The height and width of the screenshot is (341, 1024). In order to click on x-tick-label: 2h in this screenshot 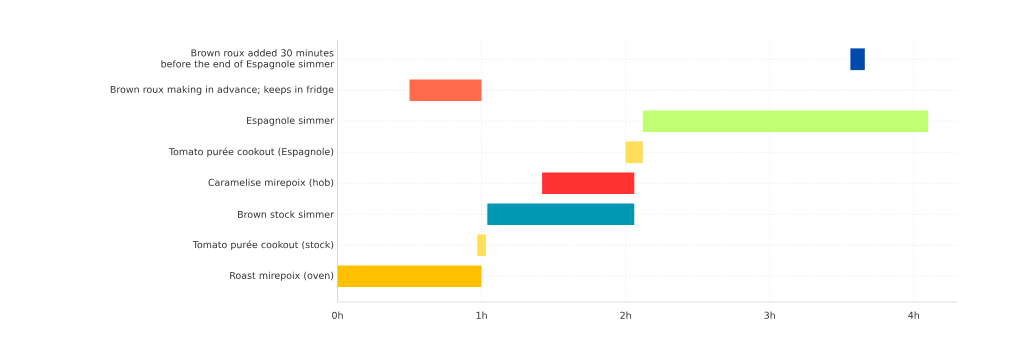, I will do `click(625, 315)`.